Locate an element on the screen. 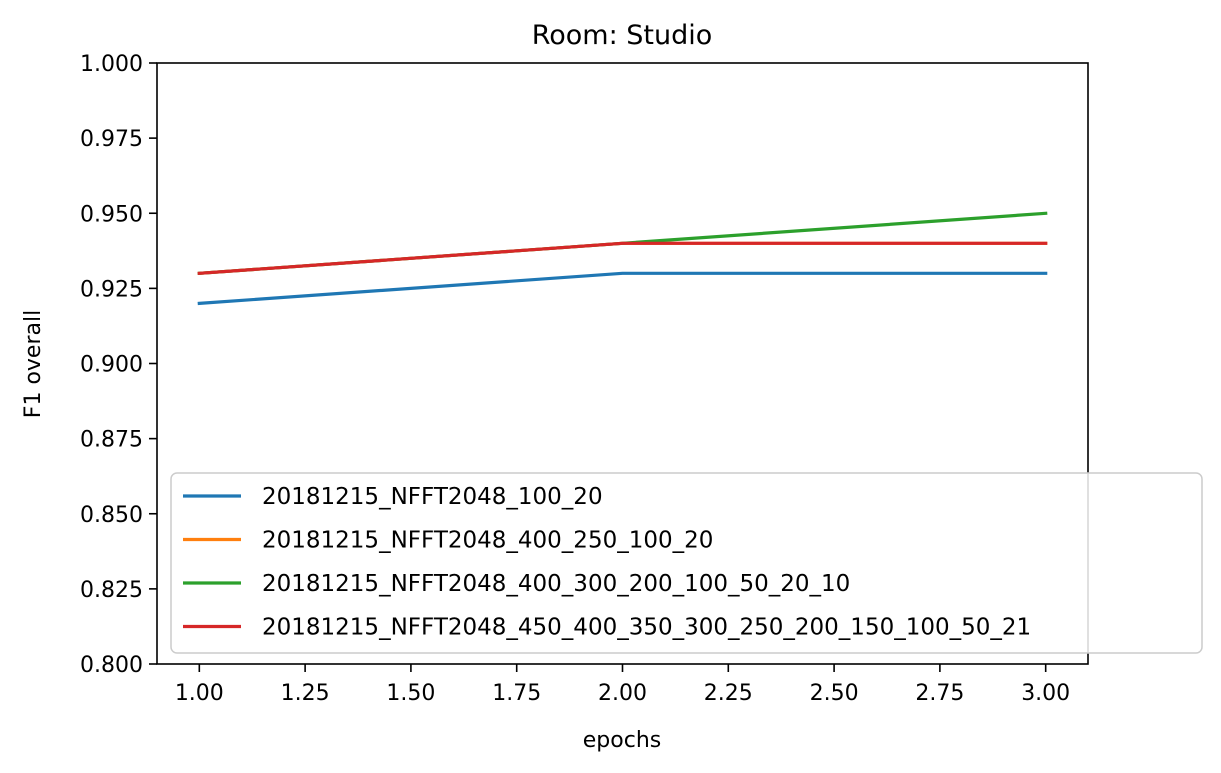  y-tick-label: 0.900 is located at coordinates (111, 365).